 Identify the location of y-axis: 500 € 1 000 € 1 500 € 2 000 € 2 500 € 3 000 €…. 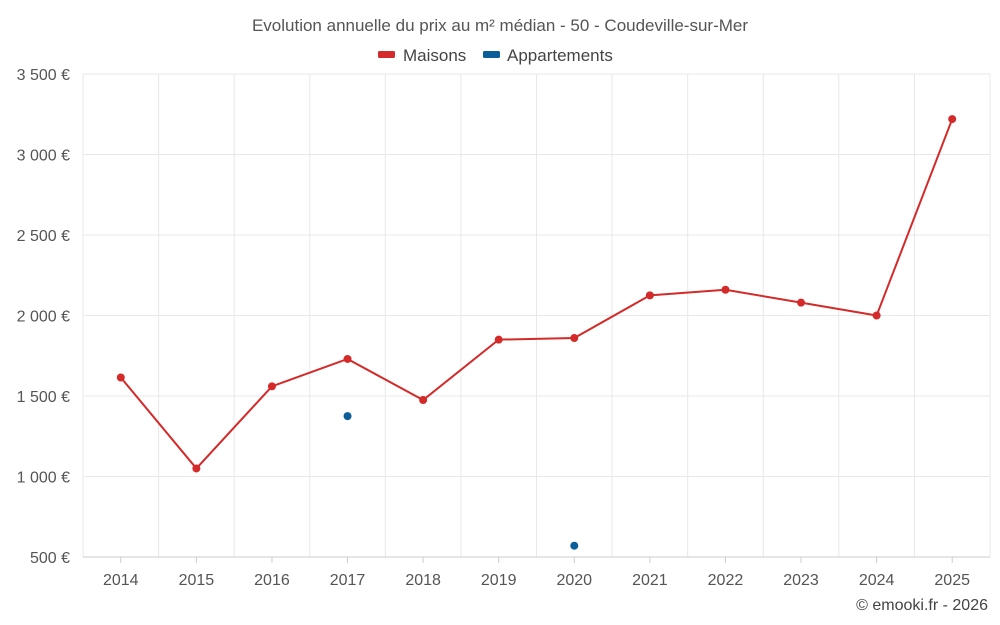
(43, 317).